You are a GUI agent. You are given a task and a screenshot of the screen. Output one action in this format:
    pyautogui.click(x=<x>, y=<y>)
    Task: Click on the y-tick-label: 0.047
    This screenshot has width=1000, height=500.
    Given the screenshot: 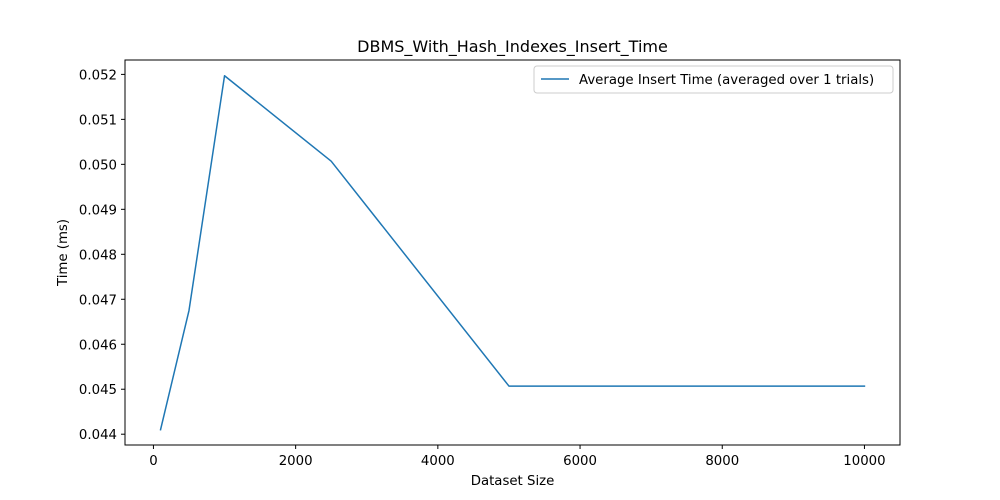 What is the action you would take?
    pyautogui.click(x=98, y=300)
    